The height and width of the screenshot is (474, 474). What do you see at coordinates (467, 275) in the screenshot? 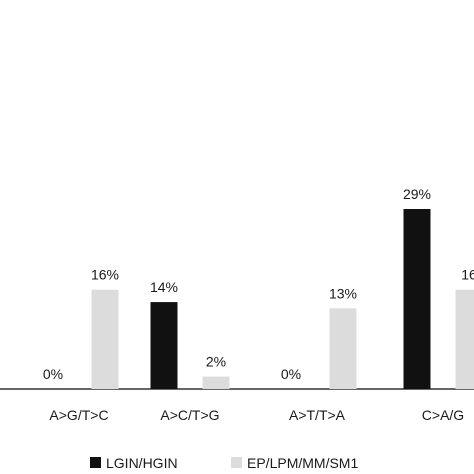
I see `data-label-series2-3: 16` at bounding box center [467, 275].